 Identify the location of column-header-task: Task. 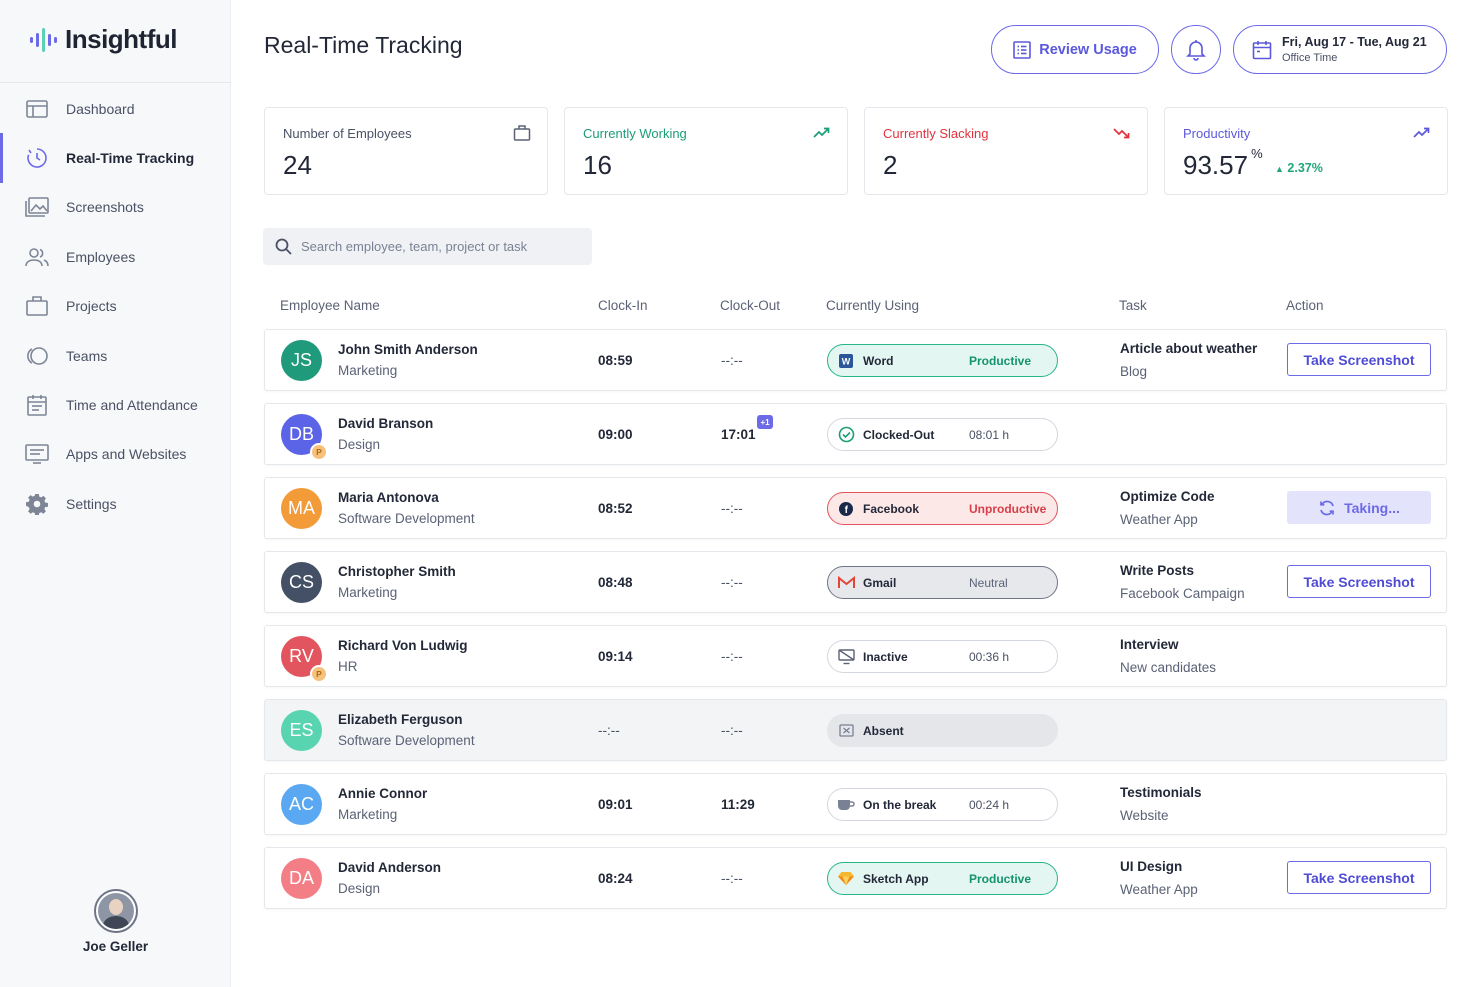
(1133, 305).